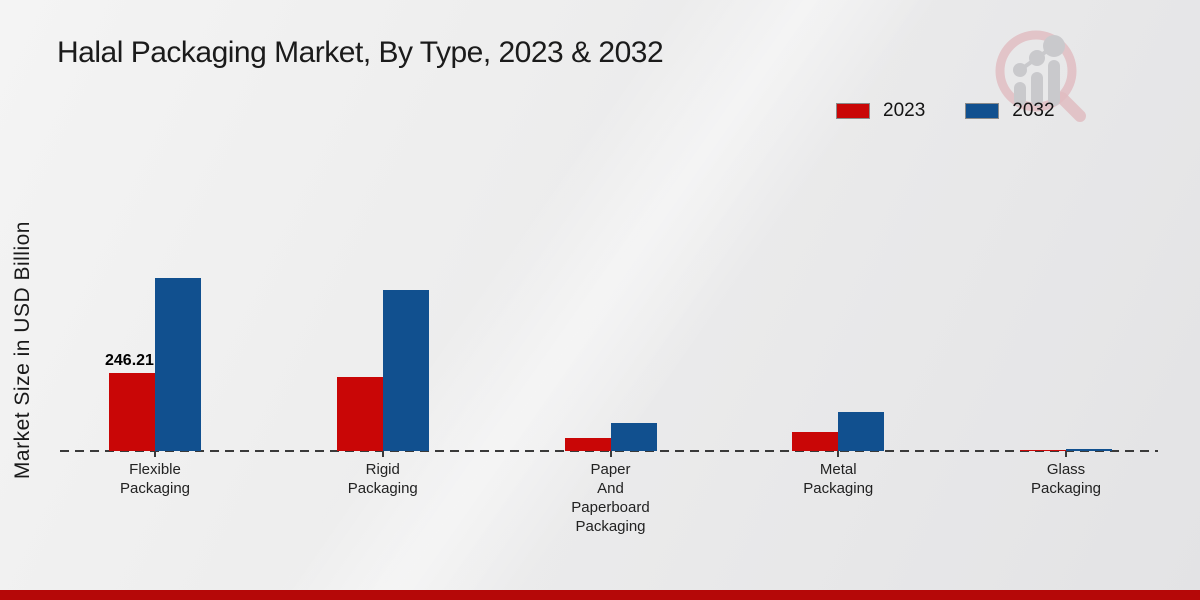 The height and width of the screenshot is (600, 1200). I want to click on bar-2032-glass-packaging, so click(1089, 450).